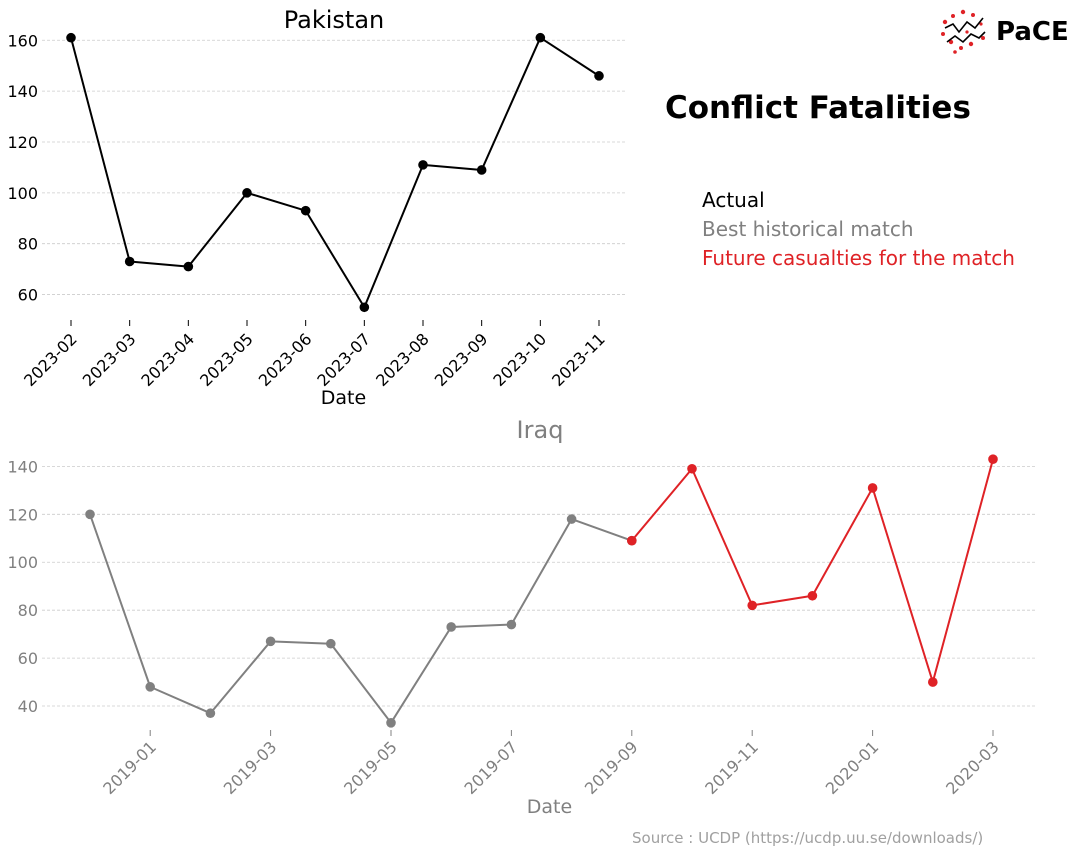 The height and width of the screenshot is (854, 1071). I want to click on x-tick-label: 2023-05, so click(226, 359).